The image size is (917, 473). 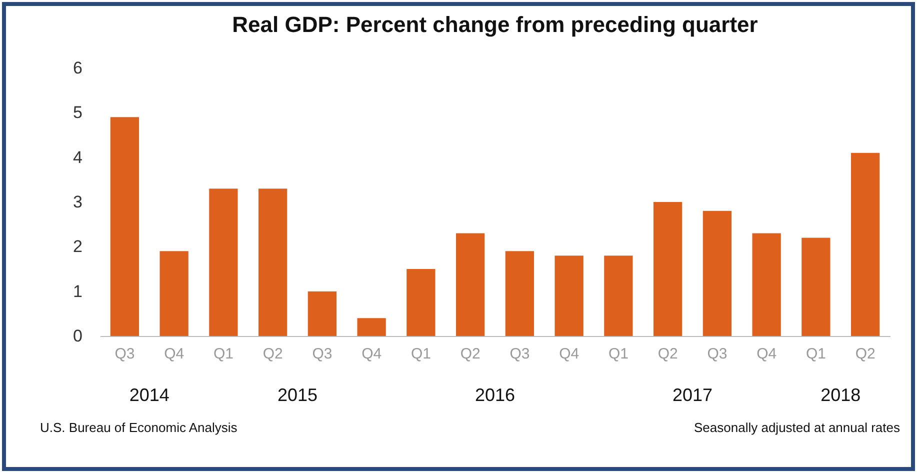 I want to click on y-tick-label: 0, so click(x=77, y=336).